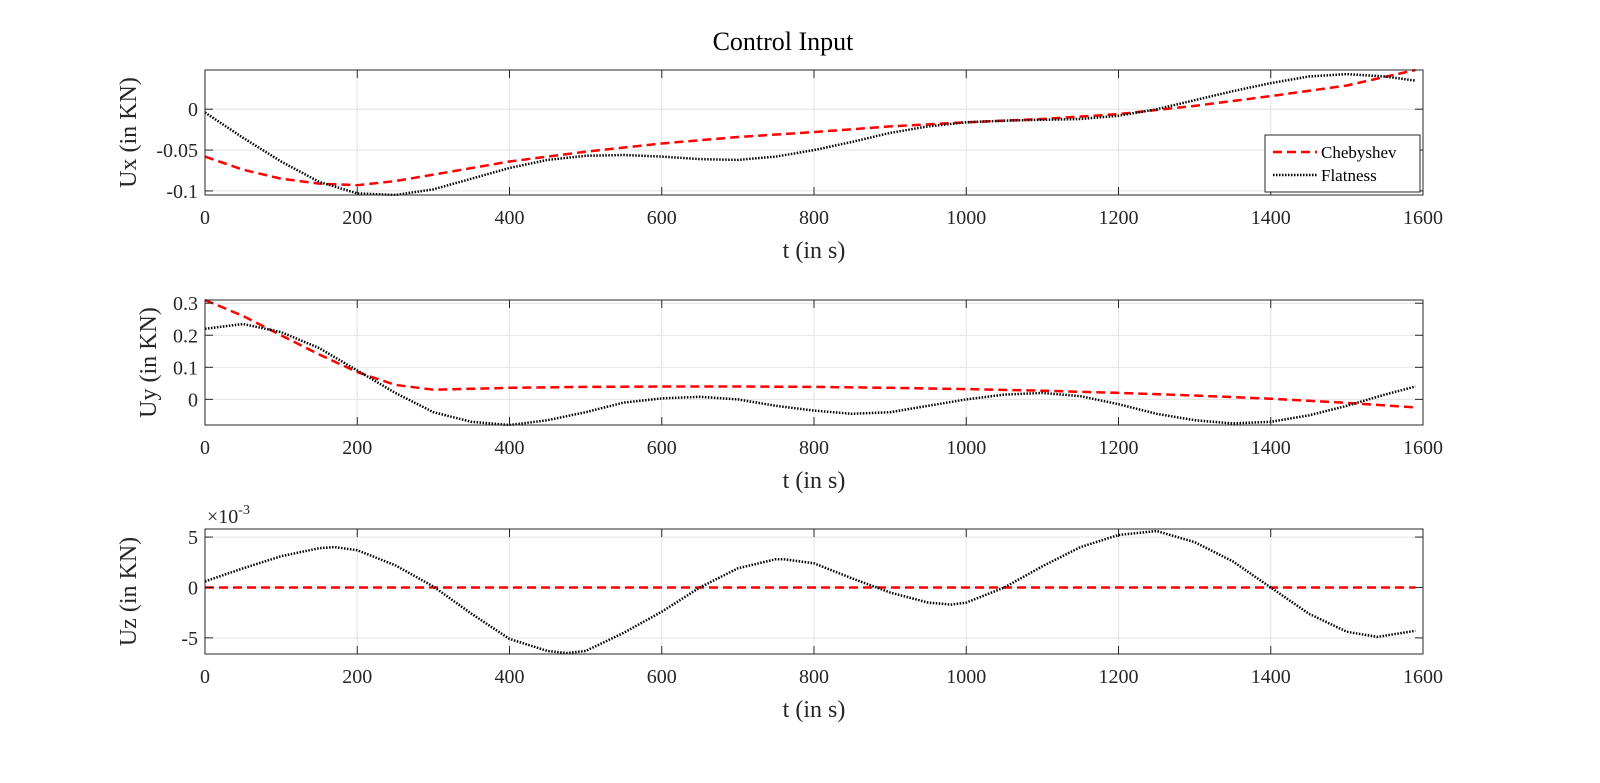 This screenshot has height=783, width=1600. I want to click on y-exponent-label: ×10⁻³, so click(228, 515).